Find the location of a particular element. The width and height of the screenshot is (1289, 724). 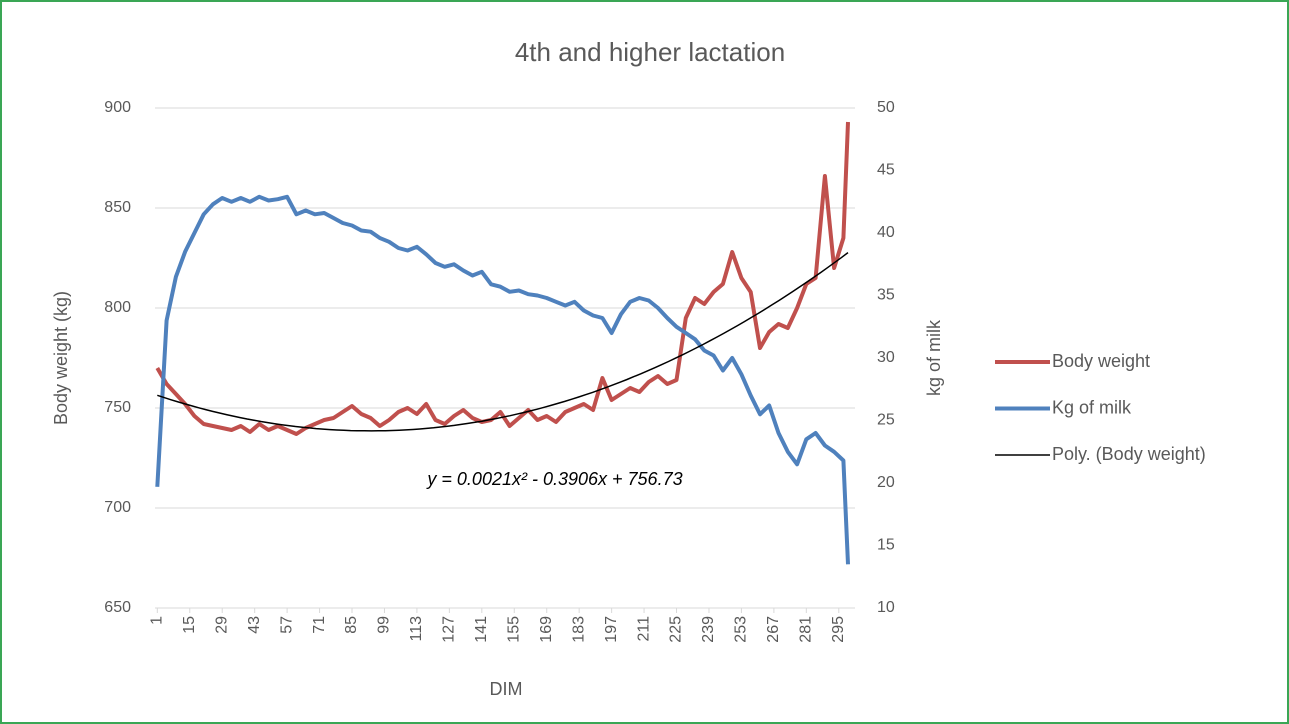

y-axis-title: Body weight (kg) is located at coordinates (61, 358).